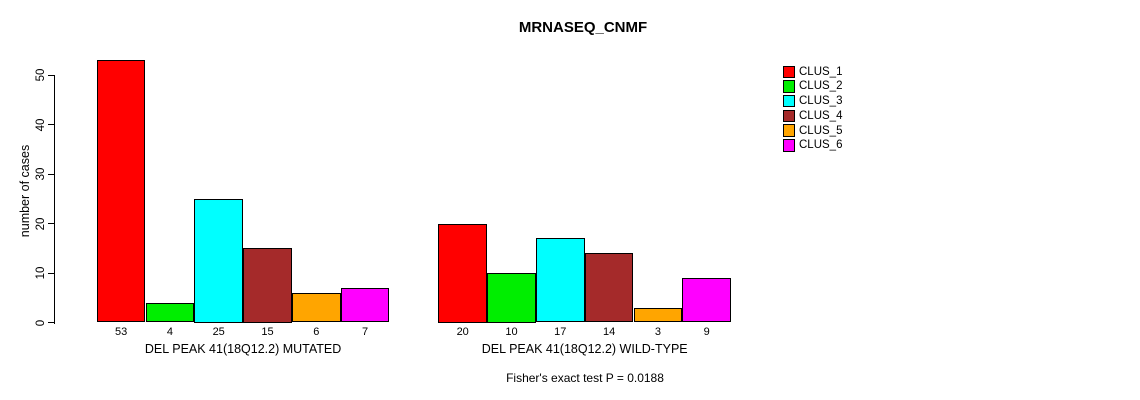 This screenshot has height=400, width=1140. I want to click on bar-value-label: 53, so click(121, 332).